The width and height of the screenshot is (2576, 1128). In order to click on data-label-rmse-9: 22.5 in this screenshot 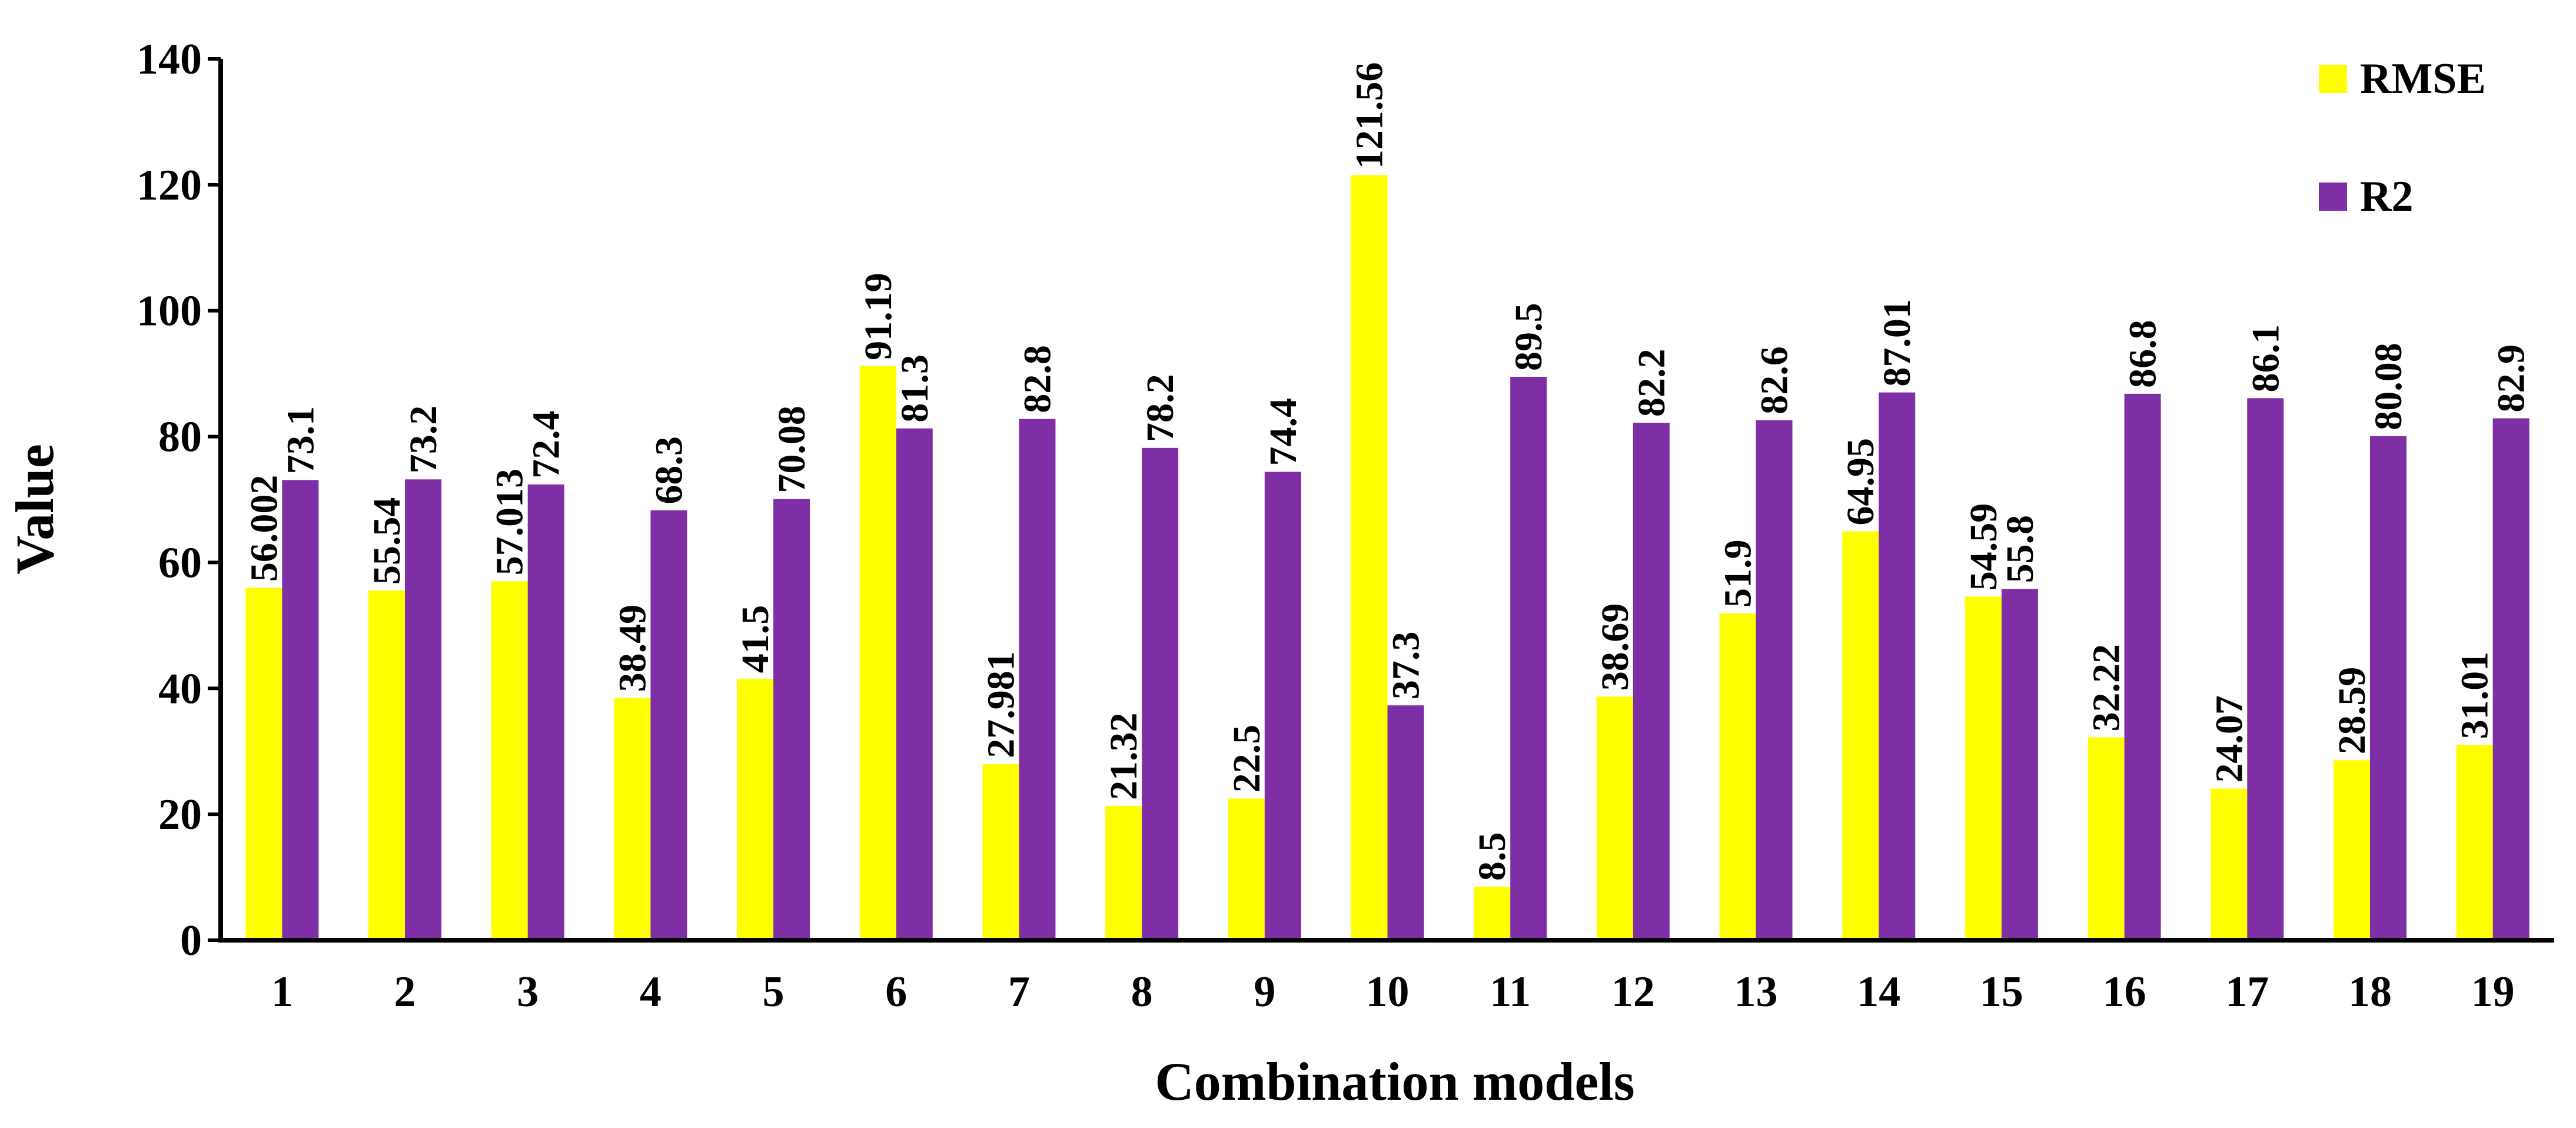, I will do `click(1246, 759)`.